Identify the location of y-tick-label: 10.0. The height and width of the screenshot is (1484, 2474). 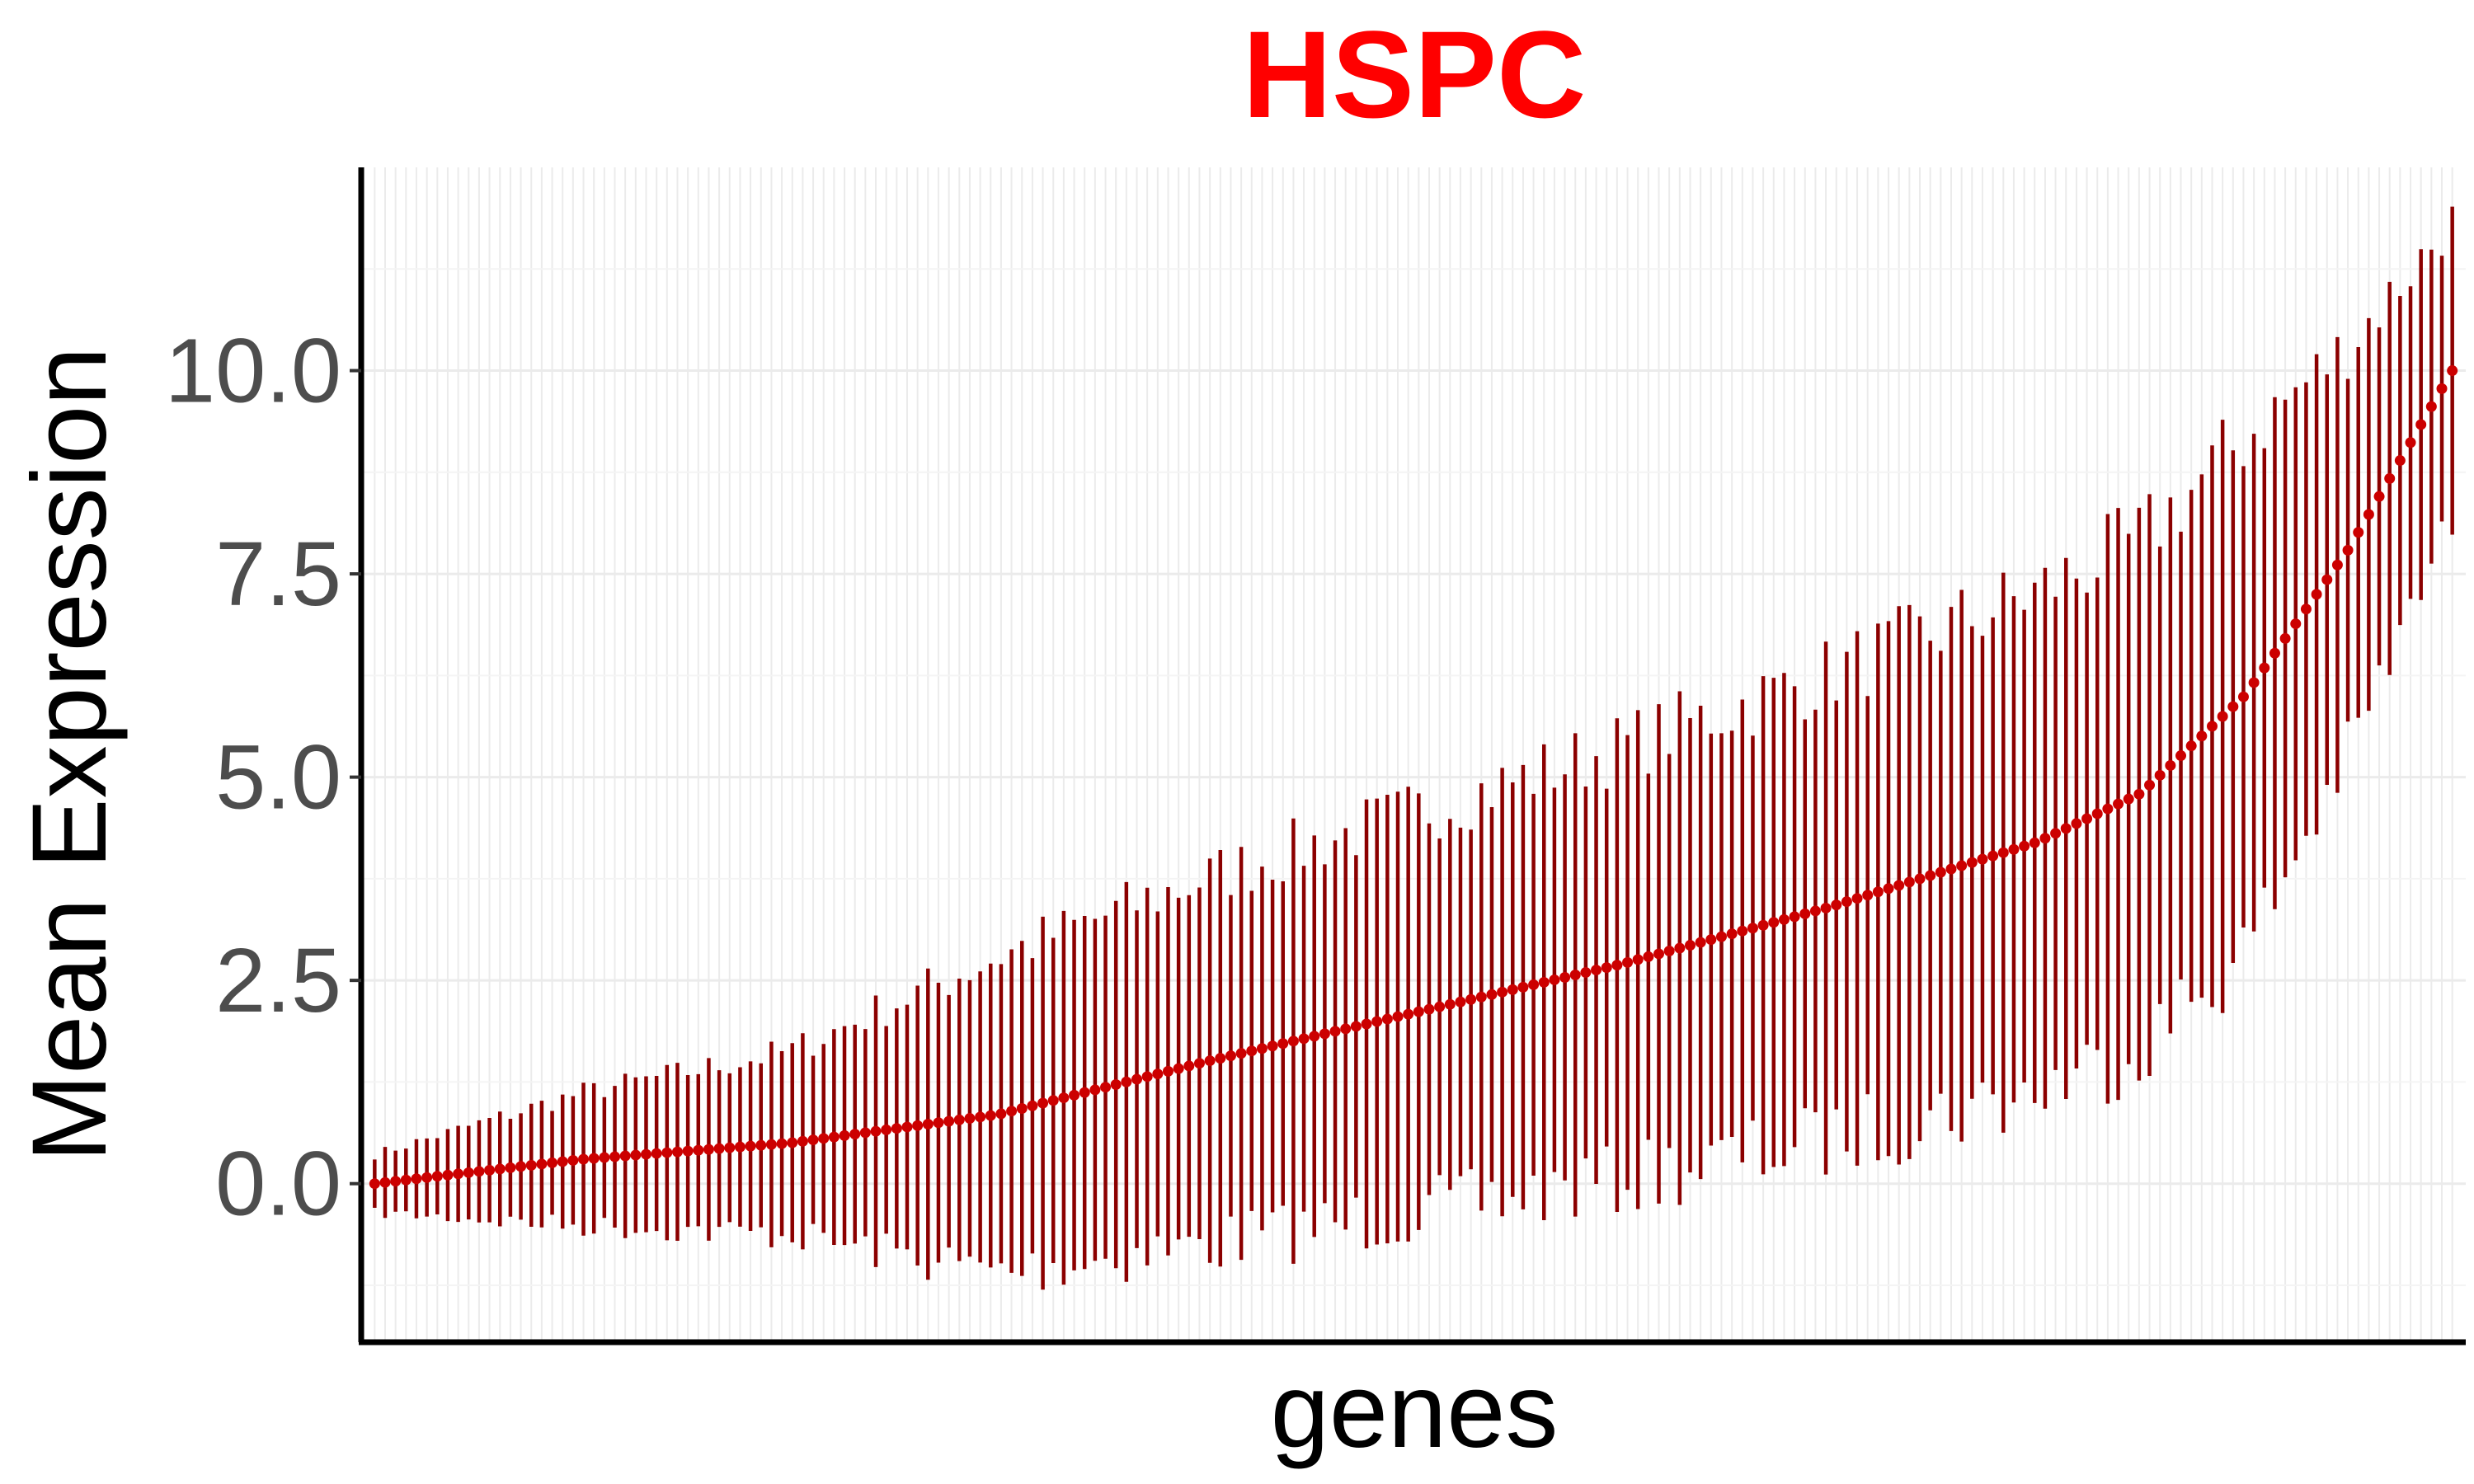
(253, 371).